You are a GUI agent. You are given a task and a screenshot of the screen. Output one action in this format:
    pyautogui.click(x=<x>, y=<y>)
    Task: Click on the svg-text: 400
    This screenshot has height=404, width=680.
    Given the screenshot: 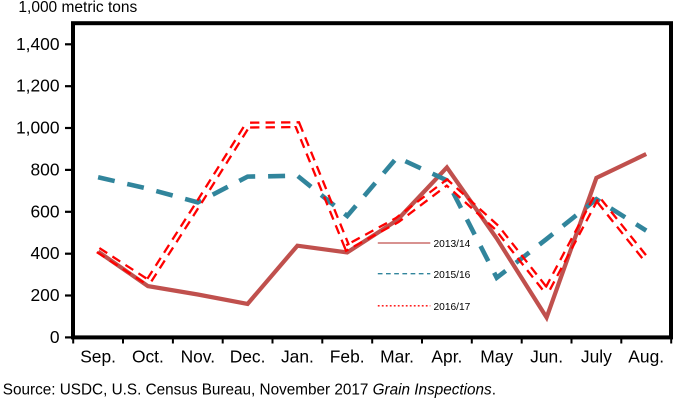 What is the action you would take?
    pyautogui.click(x=44, y=253)
    